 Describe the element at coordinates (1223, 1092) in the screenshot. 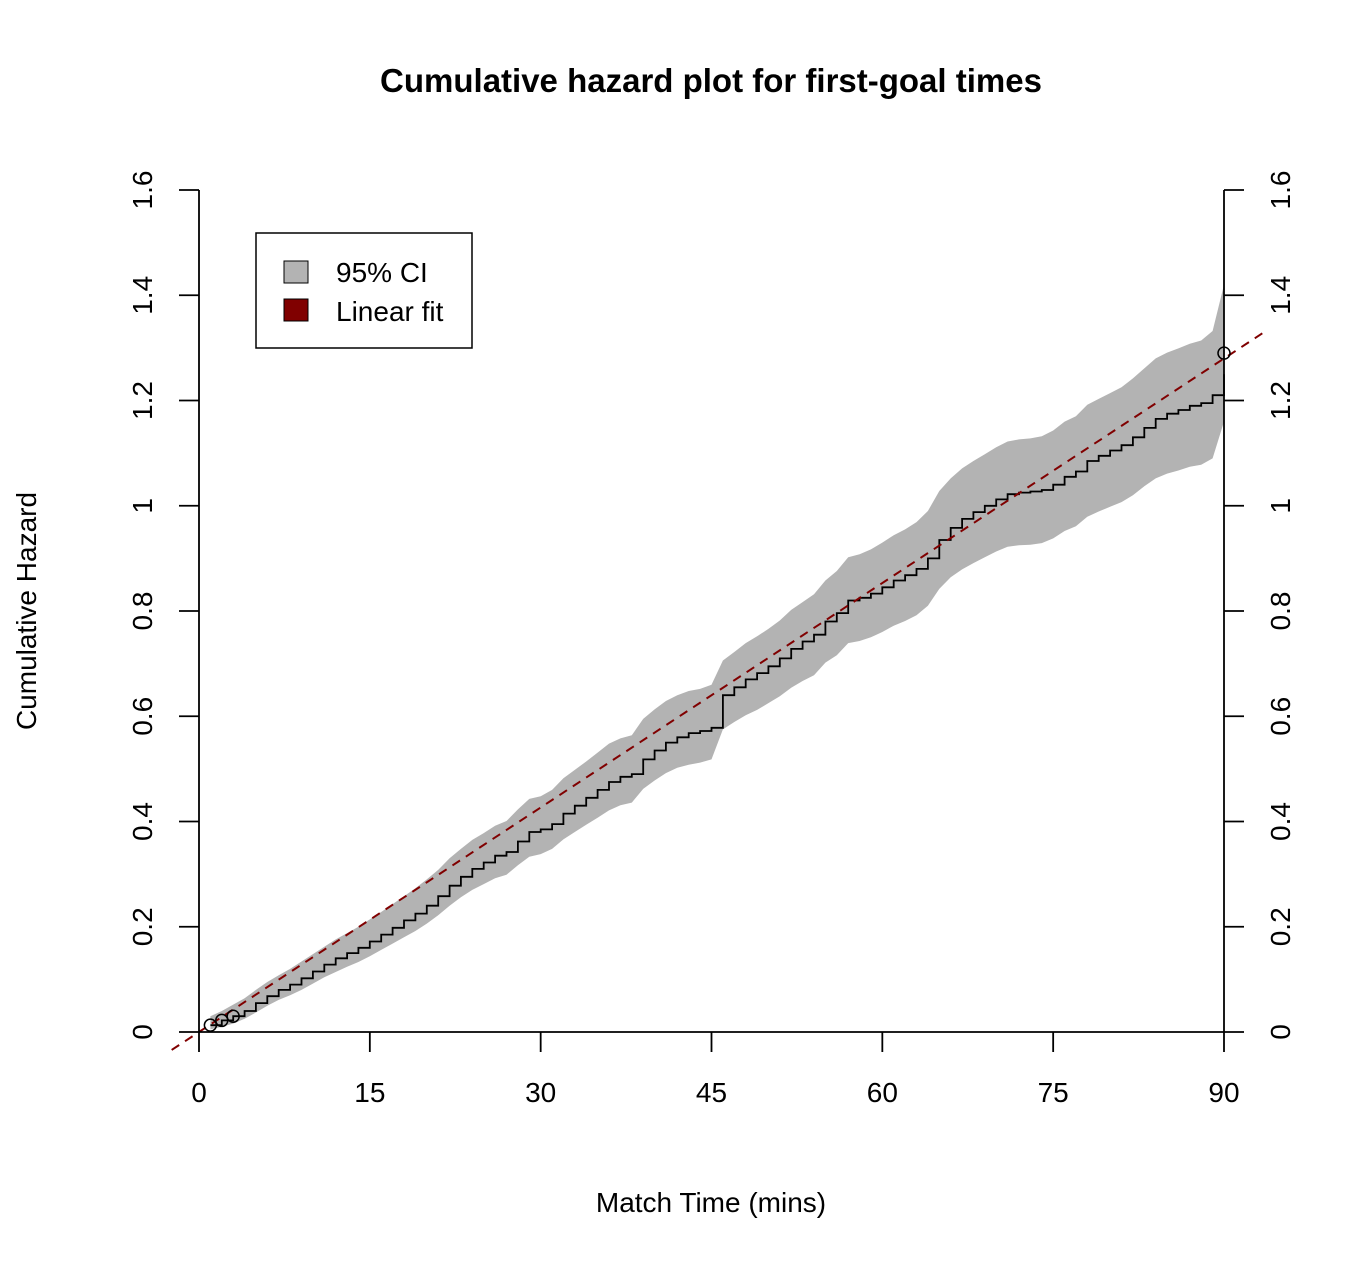

I see `x-tick-label: 90` at that location.